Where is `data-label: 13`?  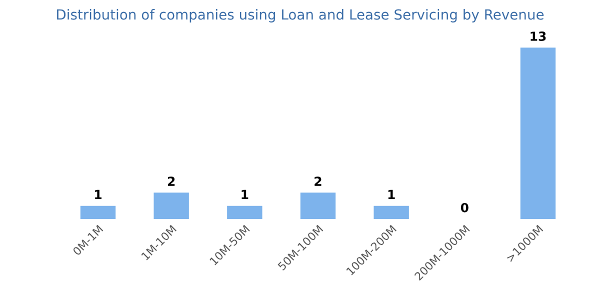 data-label: 13 is located at coordinates (538, 36).